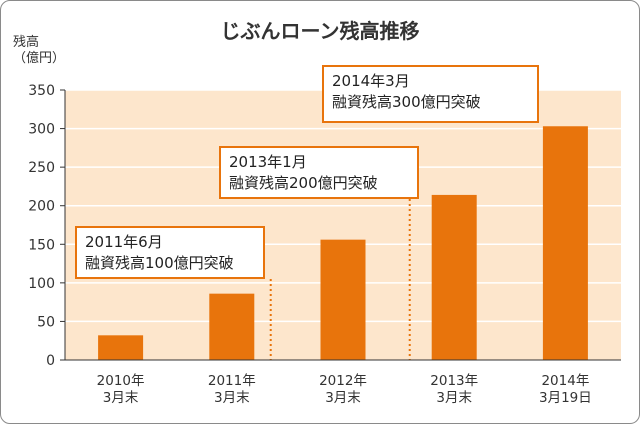  I want to click on y-tick-label: 200, so click(41, 207).